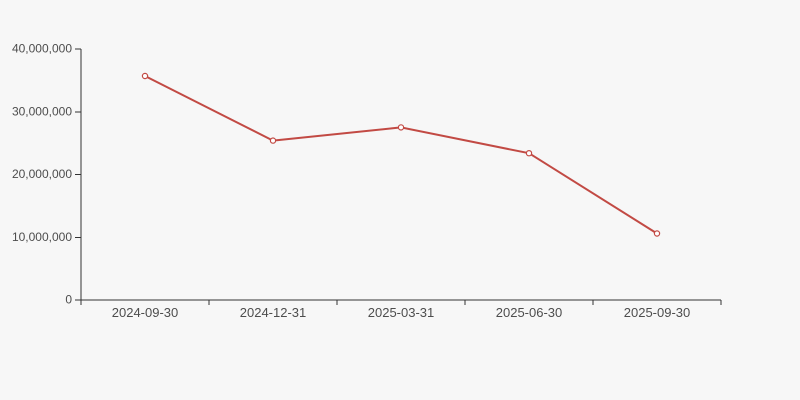  What do you see at coordinates (68, 300) in the screenshot?
I see `y-tick-label: 0` at bounding box center [68, 300].